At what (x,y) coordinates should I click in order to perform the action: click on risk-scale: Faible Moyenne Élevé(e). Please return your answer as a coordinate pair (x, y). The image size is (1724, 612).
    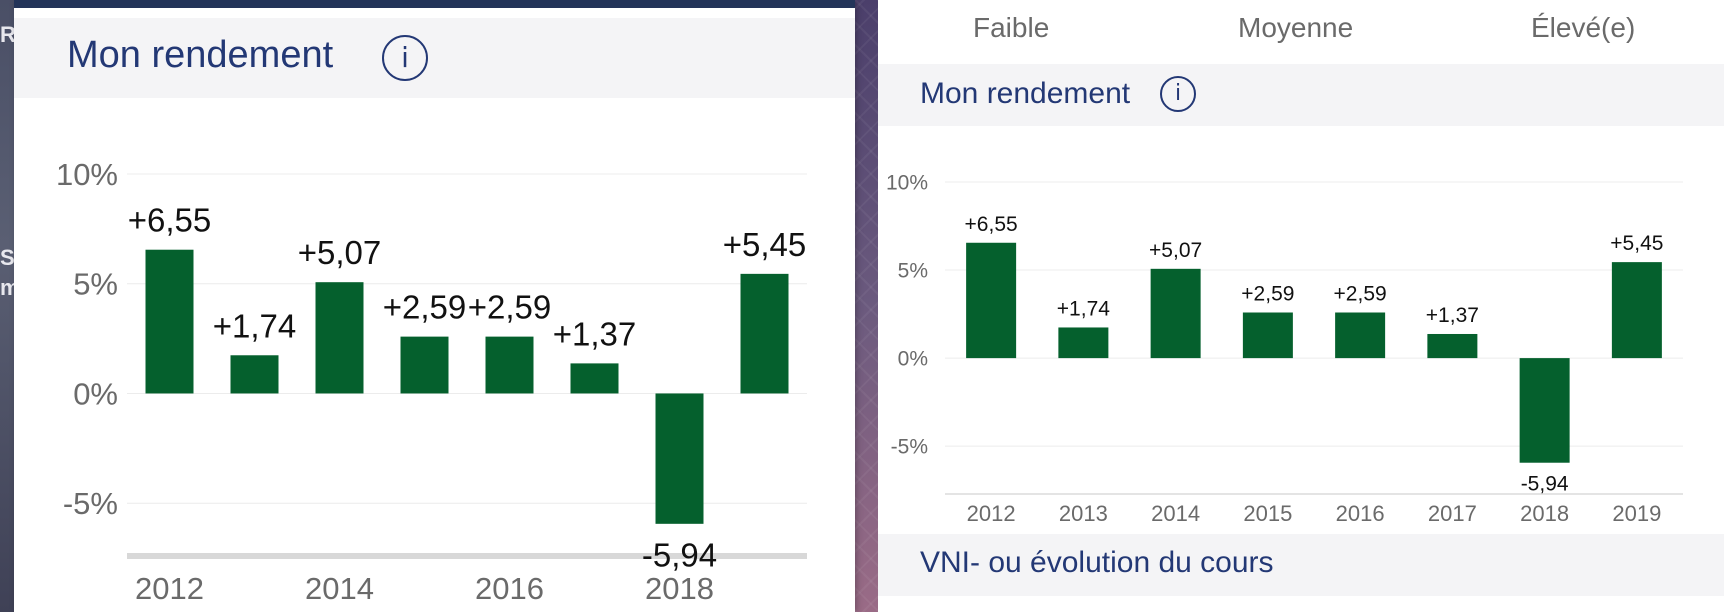
    Looking at the image, I should click on (1301, 31).